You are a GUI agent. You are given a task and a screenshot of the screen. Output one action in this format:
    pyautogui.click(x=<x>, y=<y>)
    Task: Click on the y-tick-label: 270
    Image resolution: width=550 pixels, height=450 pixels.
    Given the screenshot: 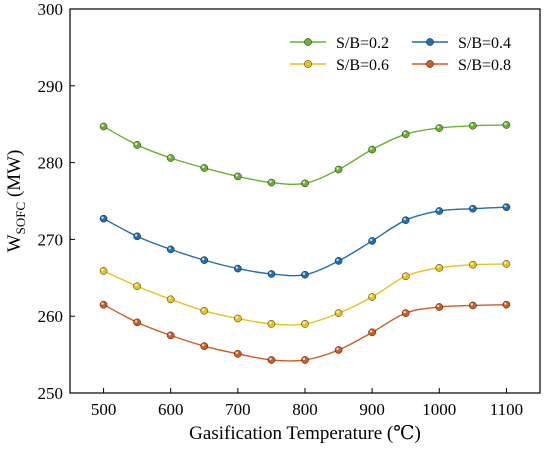 What is the action you would take?
    pyautogui.click(x=51, y=239)
    